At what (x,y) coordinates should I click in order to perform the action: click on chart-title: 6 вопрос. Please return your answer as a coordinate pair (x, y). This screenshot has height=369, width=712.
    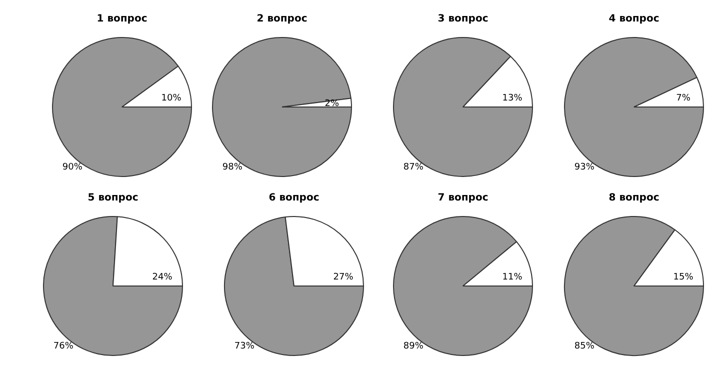
    Looking at the image, I should click on (294, 198).